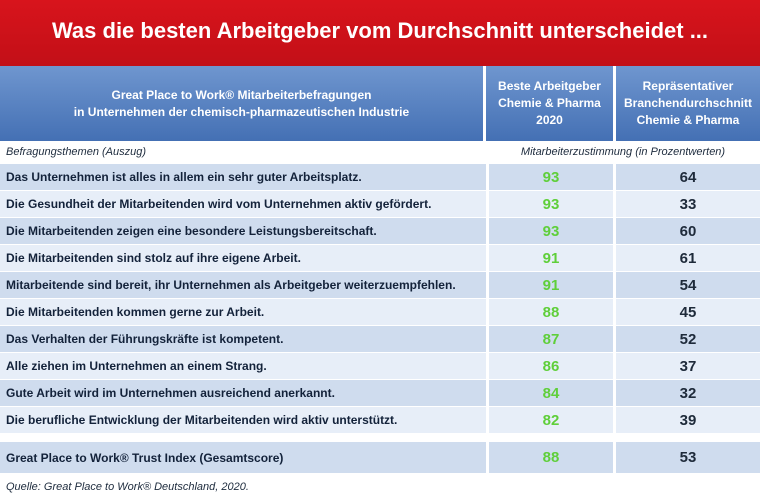 This screenshot has width=760, height=496. What do you see at coordinates (688, 258) in the screenshot?
I see `average-value: 61` at bounding box center [688, 258].